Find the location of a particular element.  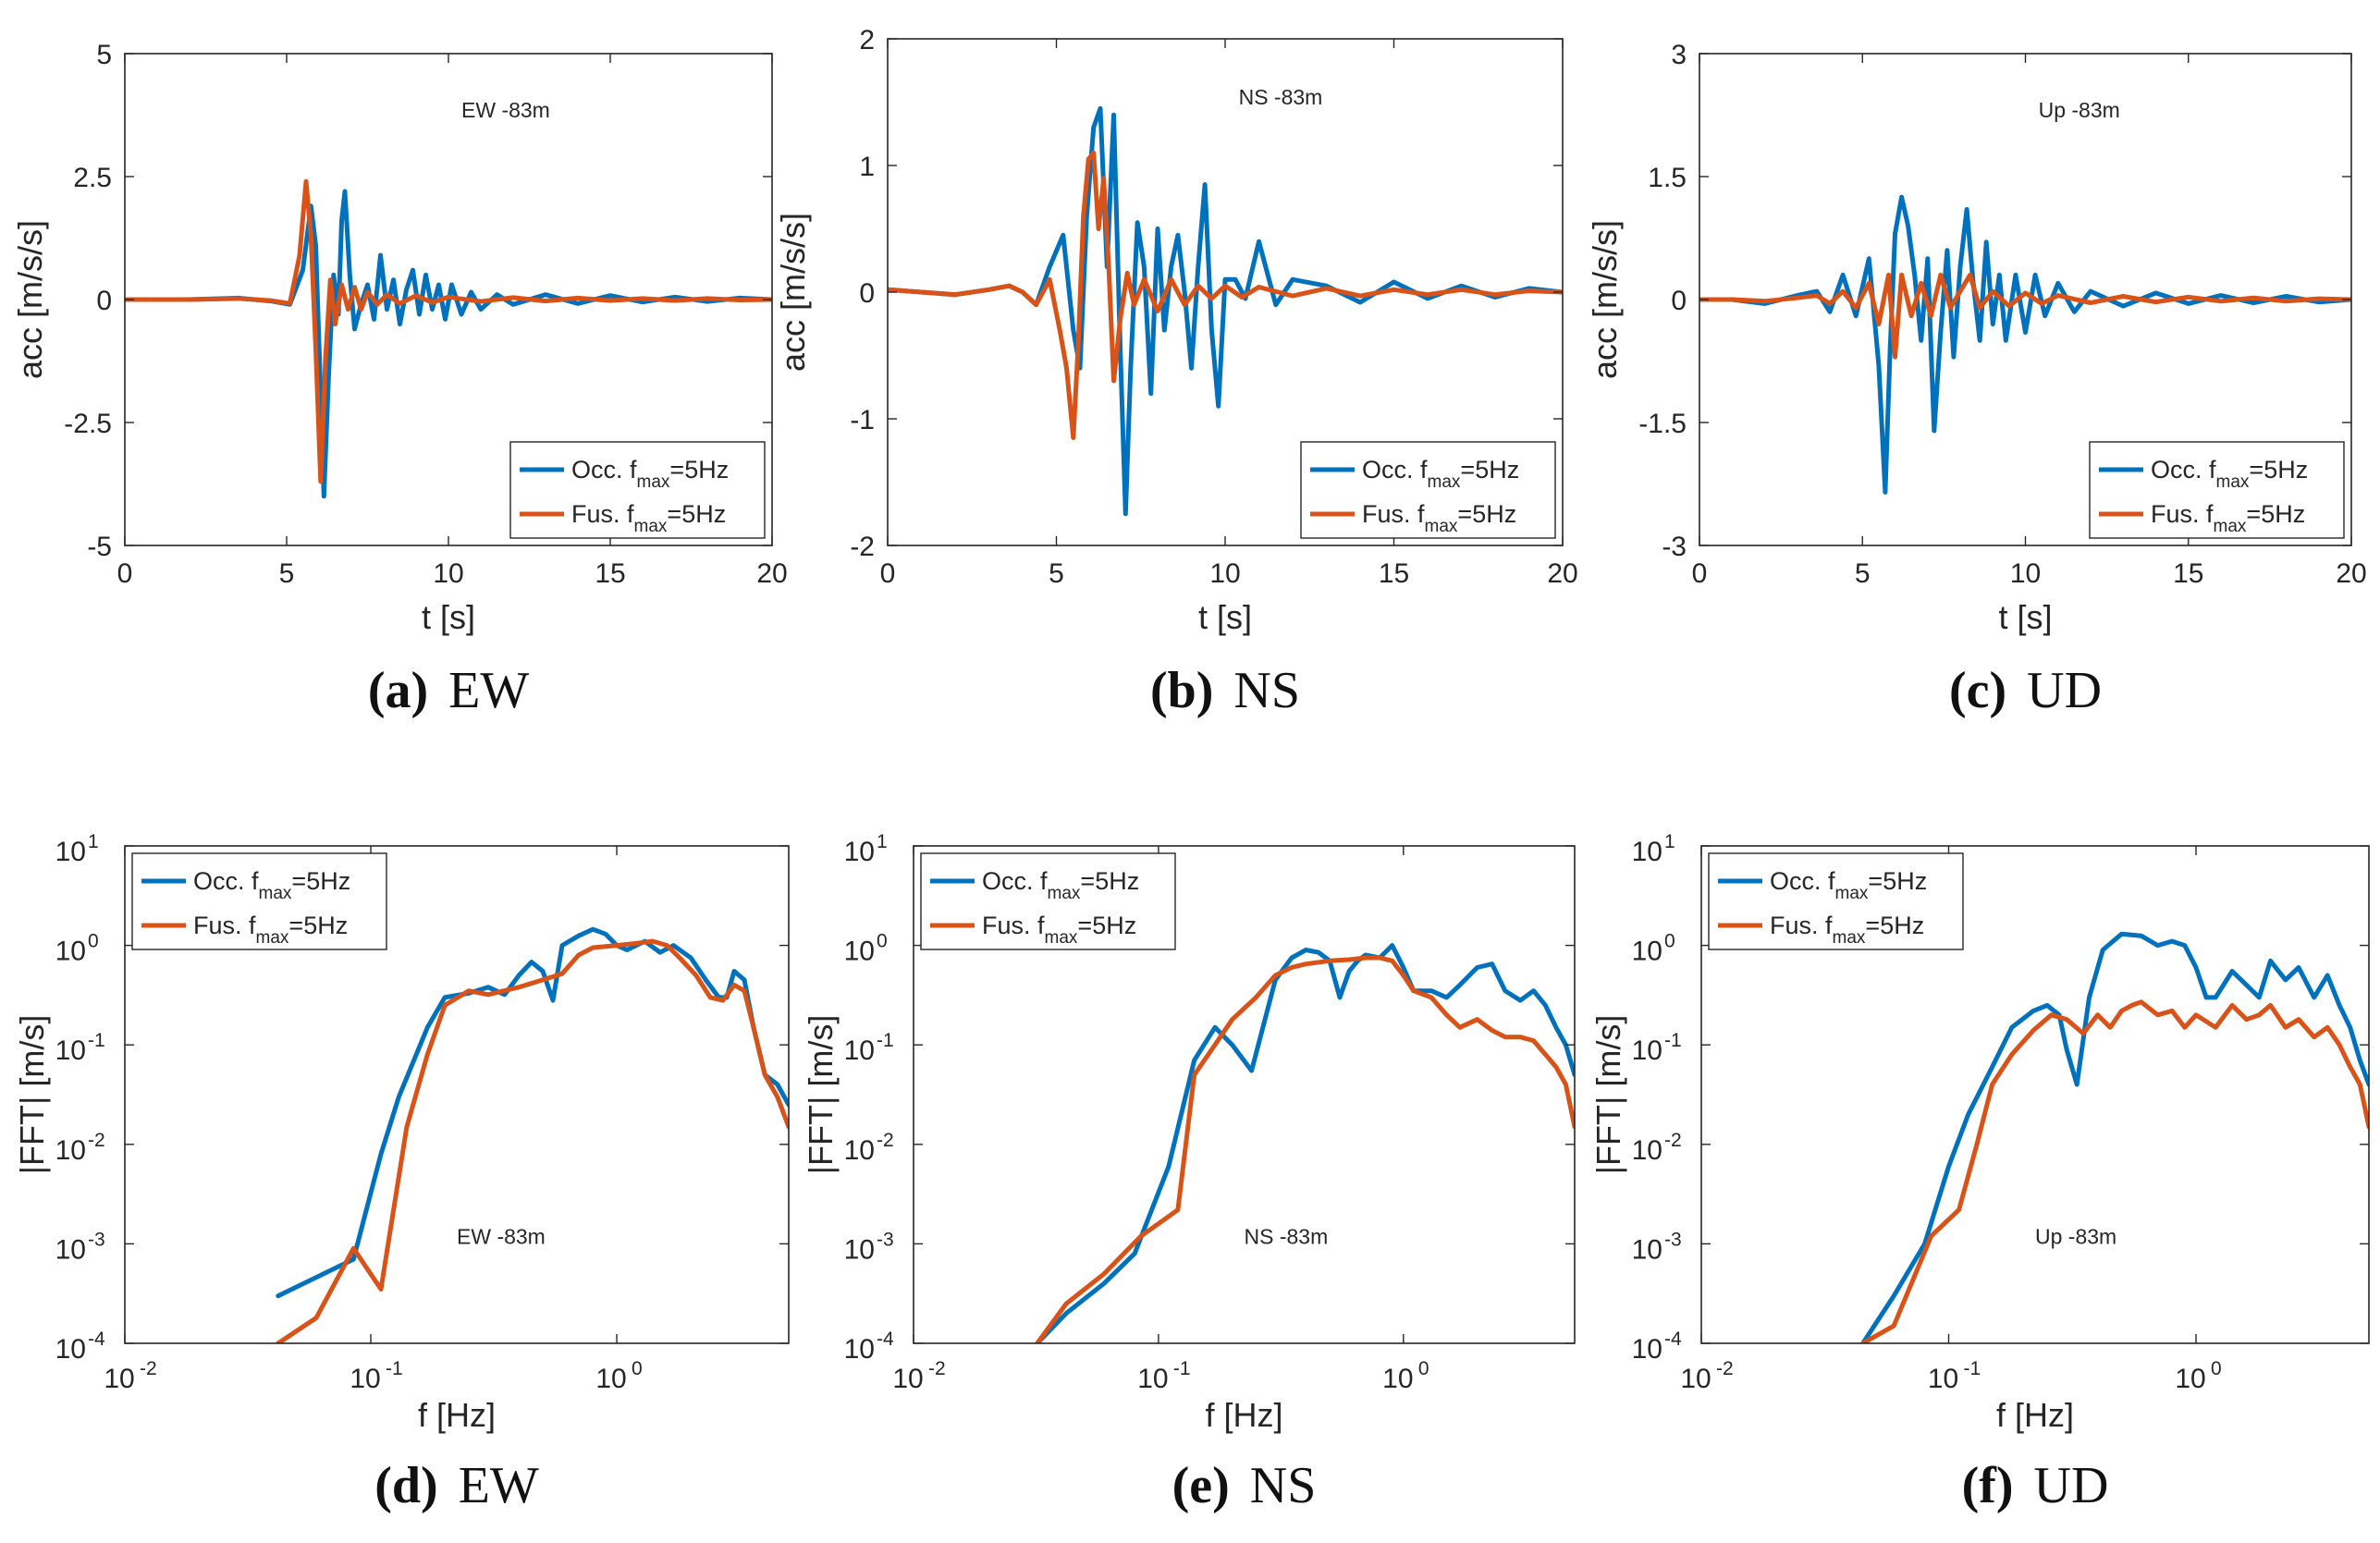

x-tick-label: 20 is located at coordinates (2351, 573).